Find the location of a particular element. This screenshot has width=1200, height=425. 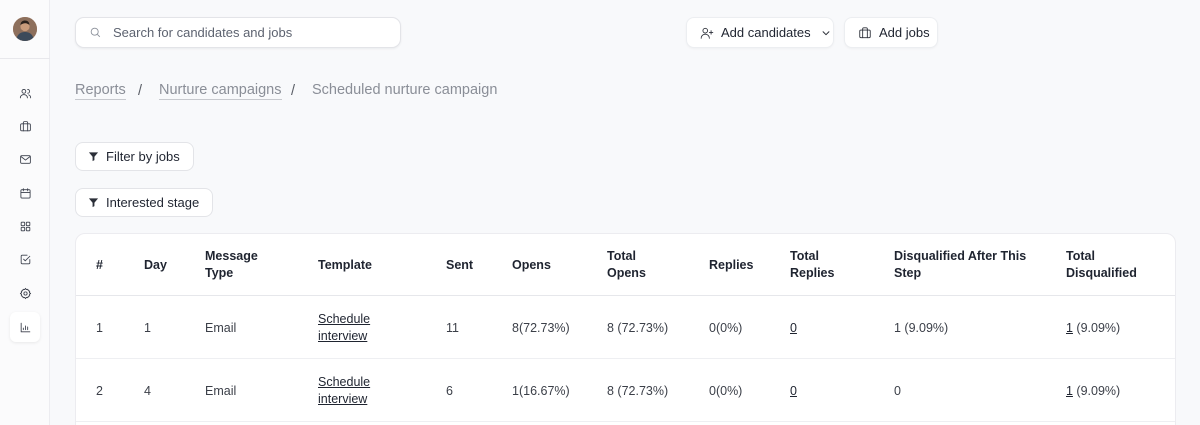

breadcrumb-reports: Reports is located at coordinates (100, 91).